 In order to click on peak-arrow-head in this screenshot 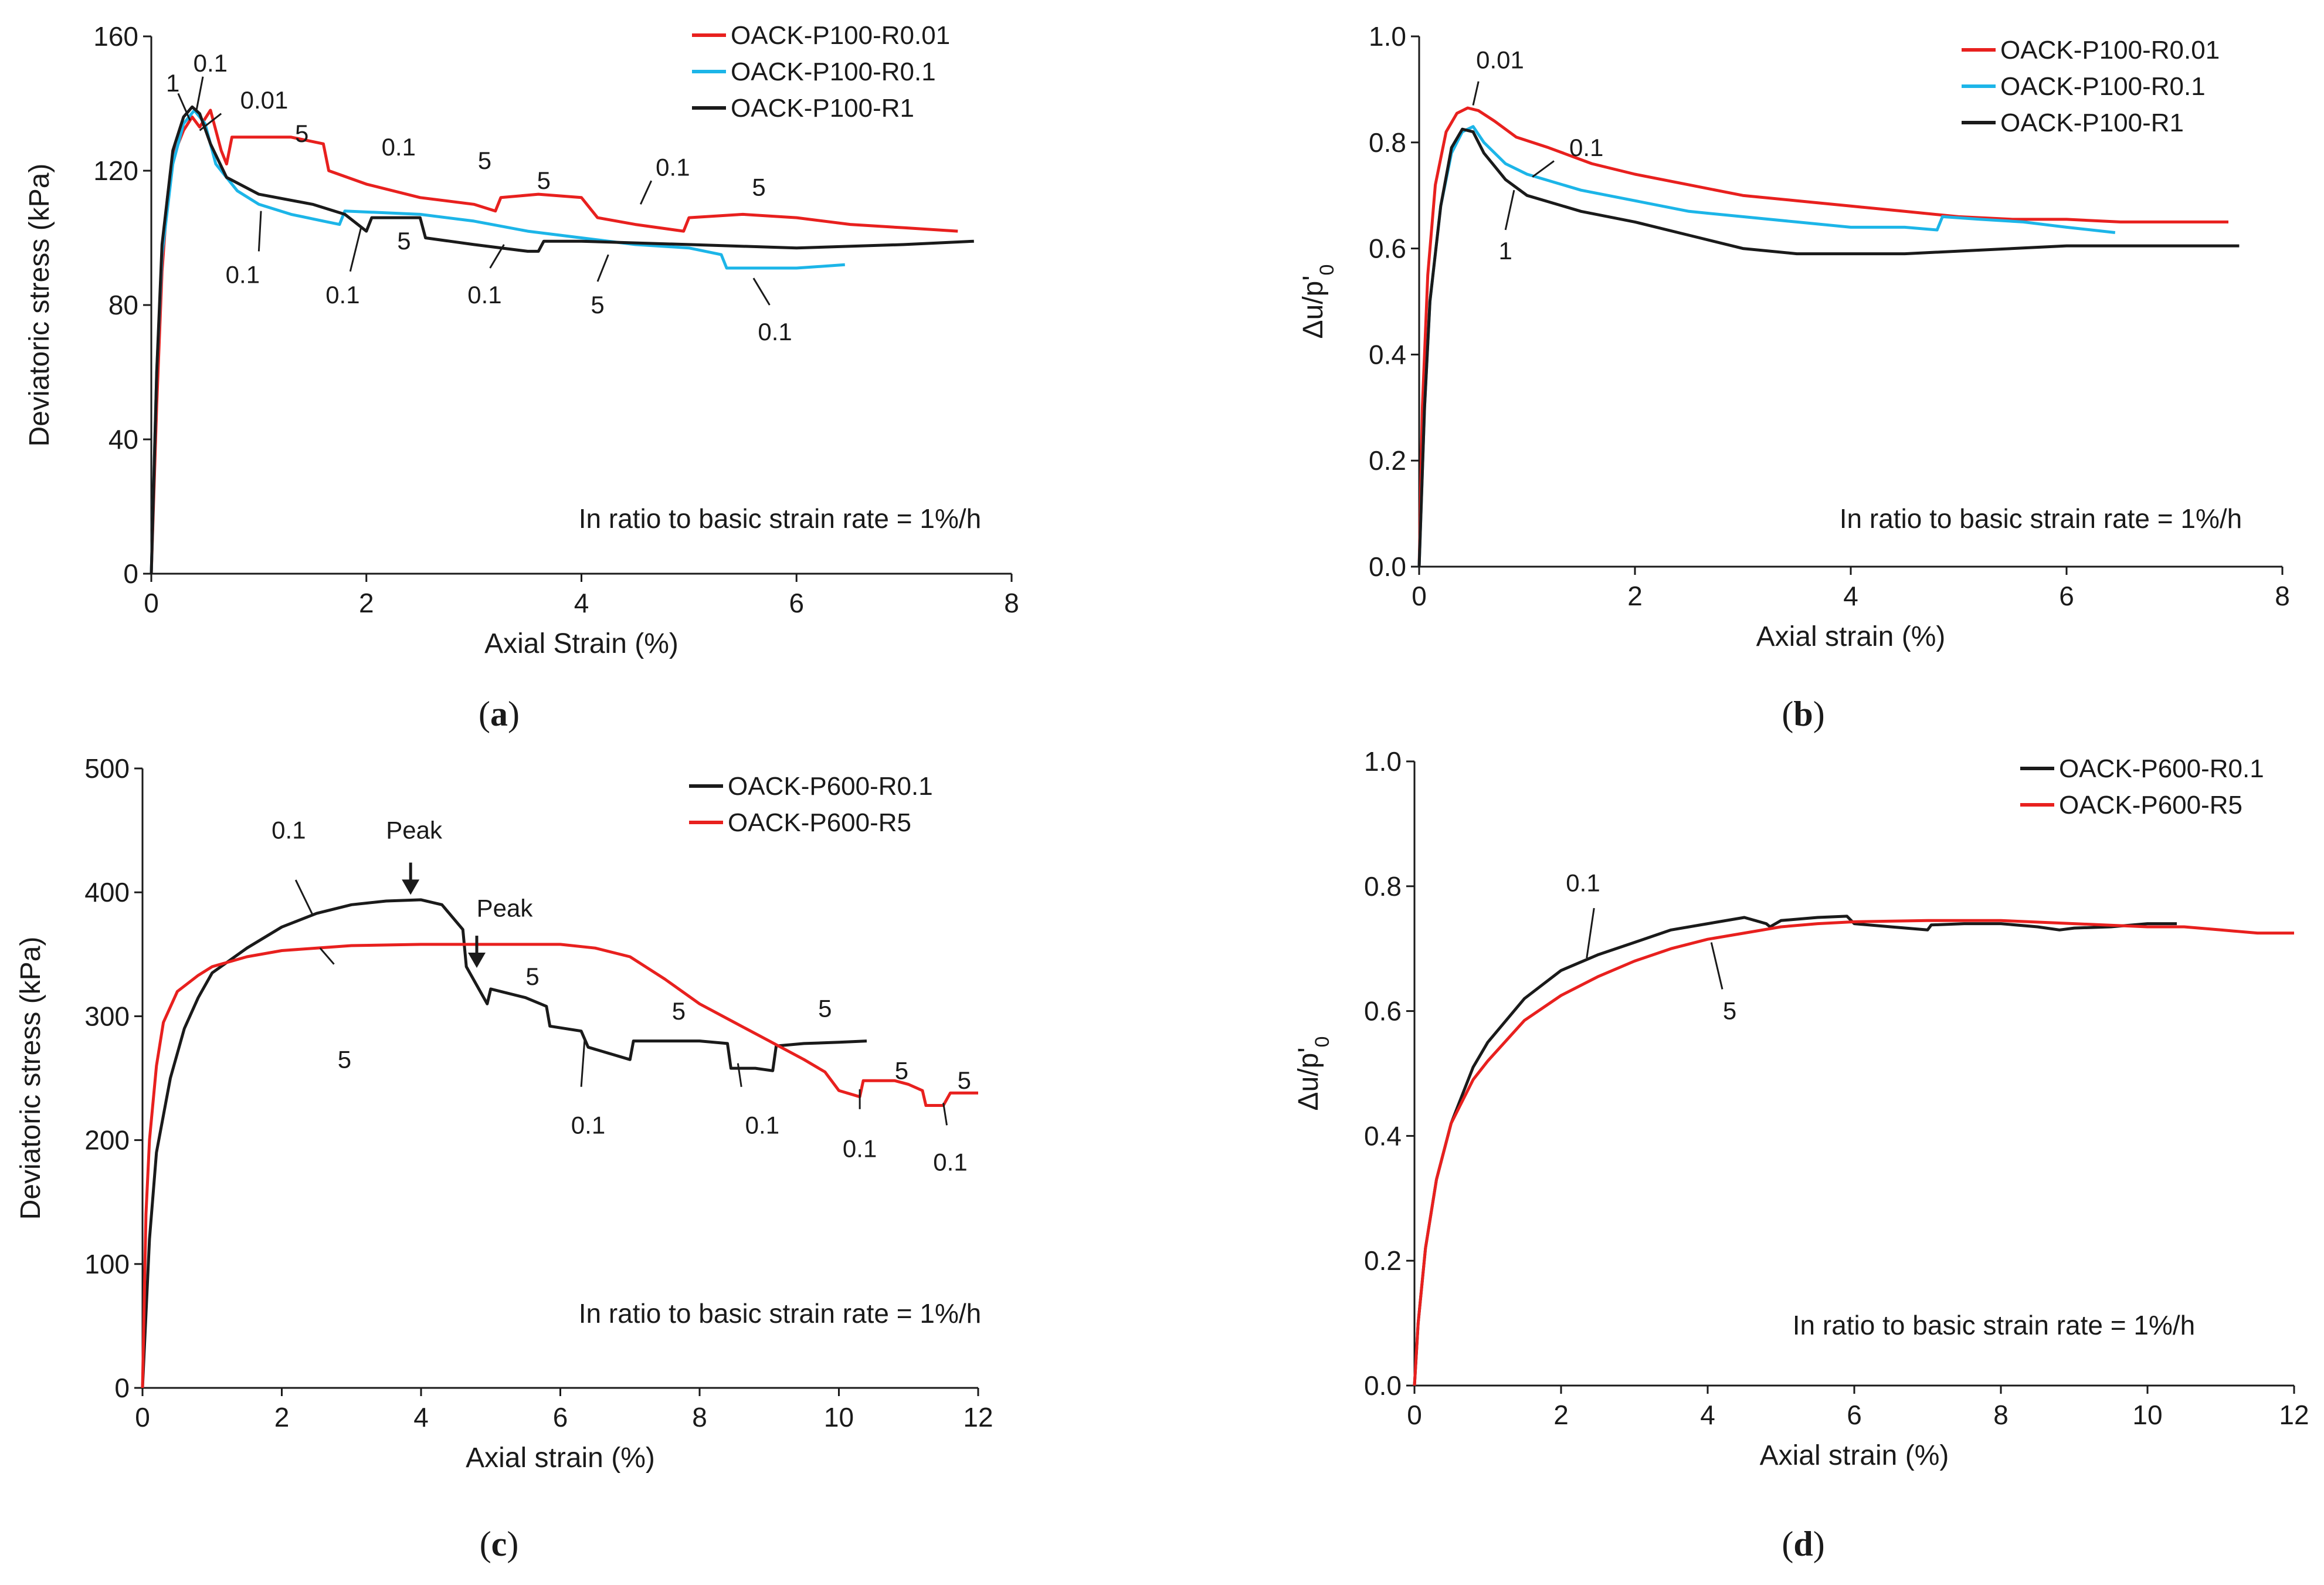, I will do `click(477, 960)`.